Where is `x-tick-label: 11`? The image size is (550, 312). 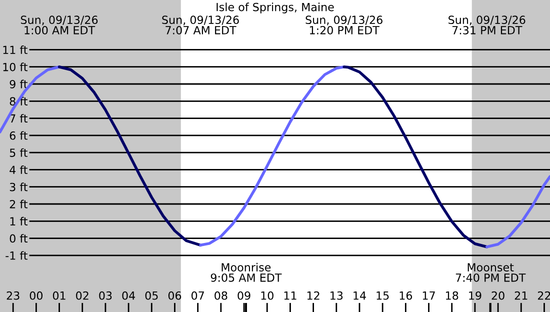
x-tick-label: 11 is located at coordinates (290, 296).